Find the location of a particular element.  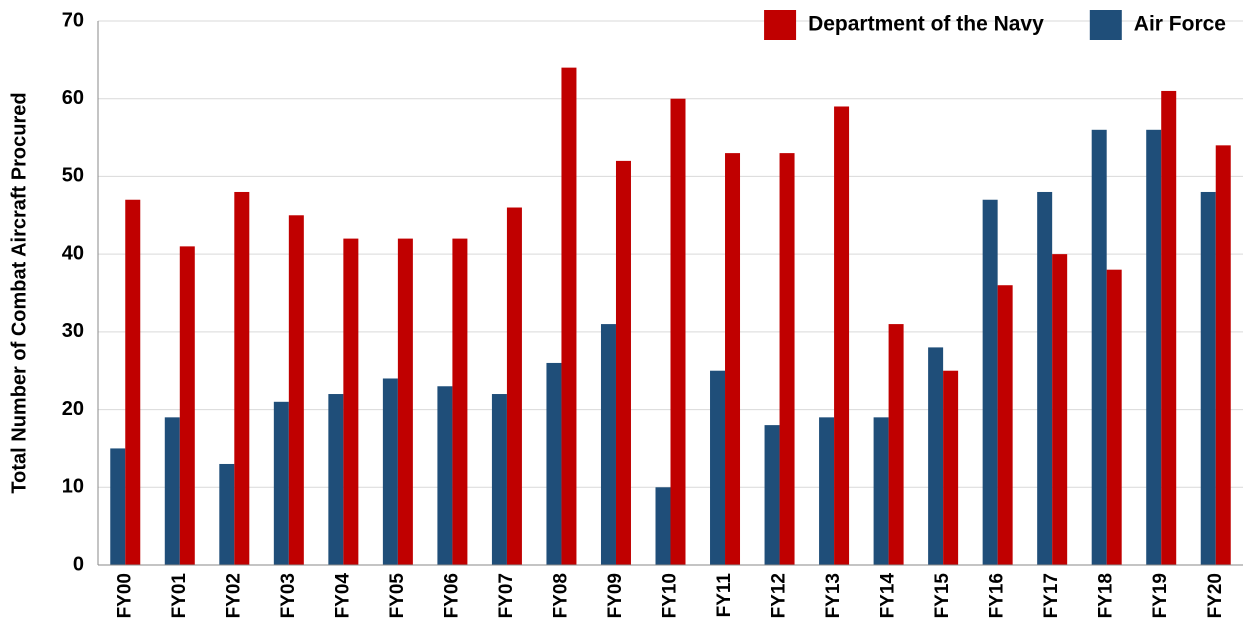

x-tick-label: FY01 is located at coordinates (179, 596).